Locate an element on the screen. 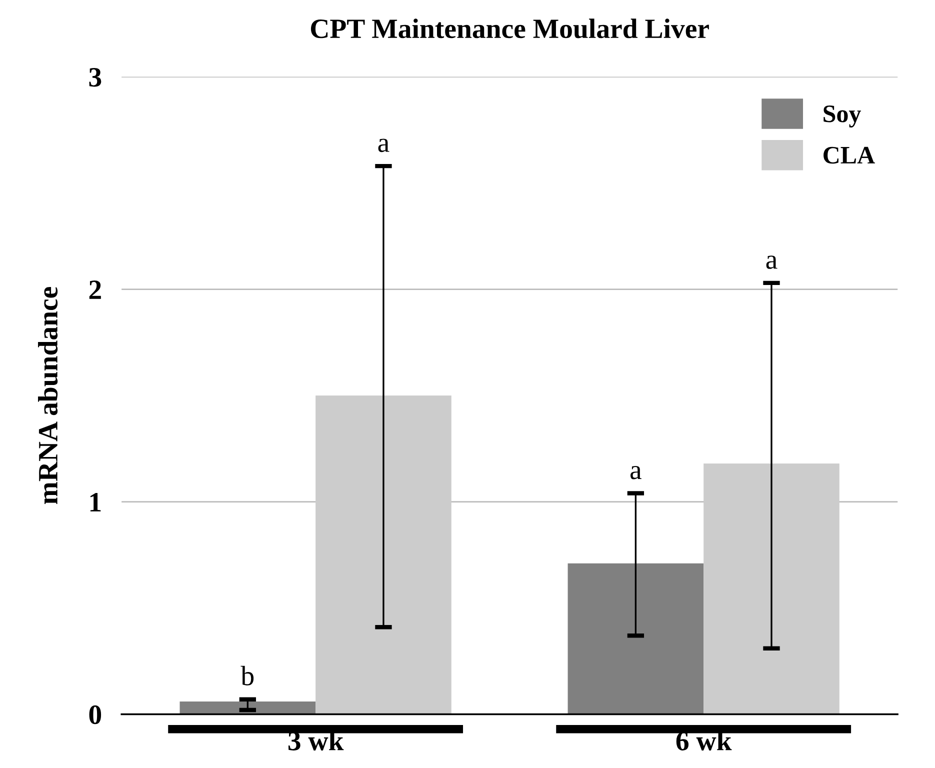  y-tick-label: 2 is located at coordinates (95, 289).